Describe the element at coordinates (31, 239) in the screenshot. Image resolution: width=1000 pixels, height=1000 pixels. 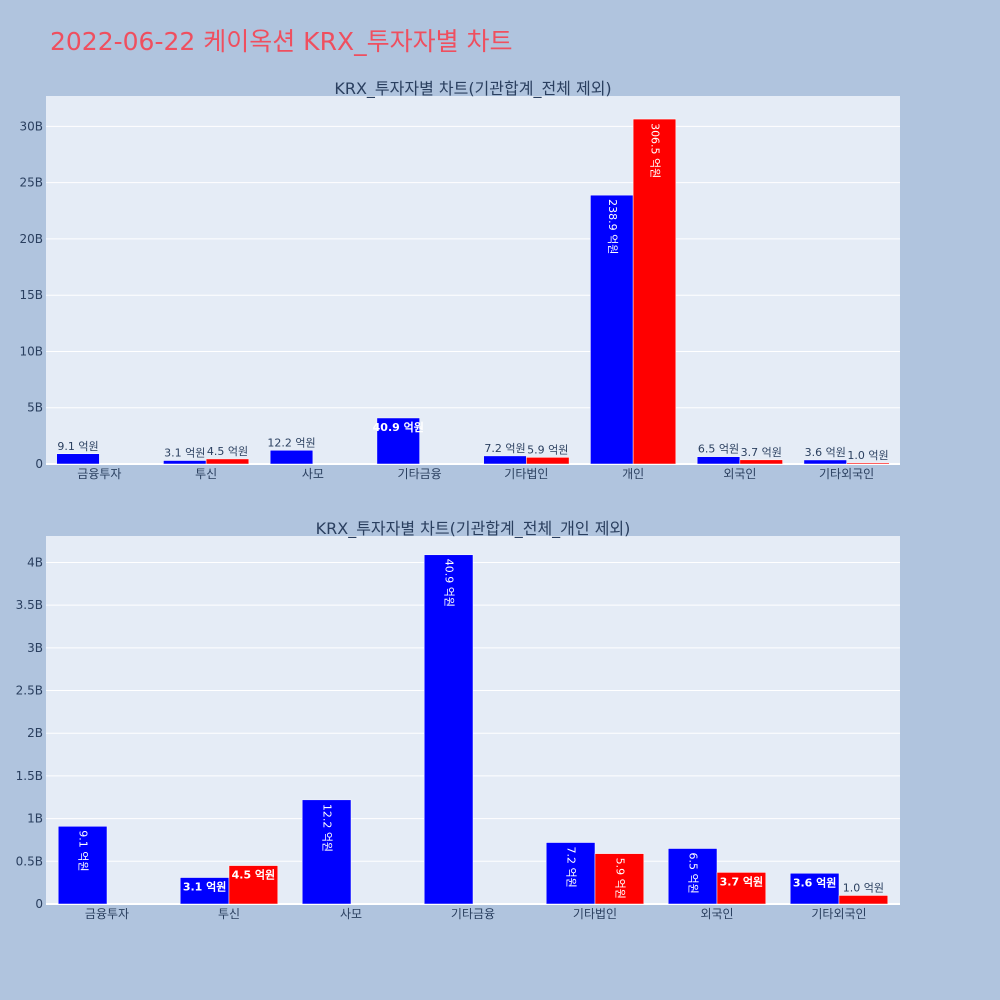
I see `y-tick-label: 20B` at that location.